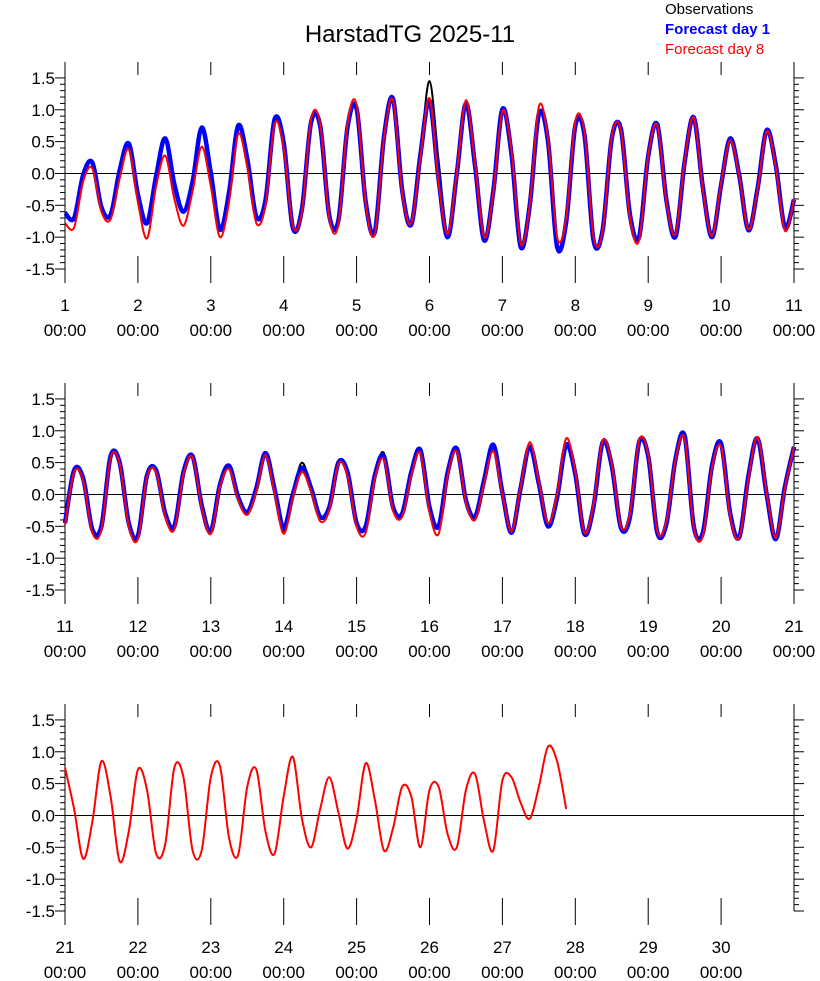 The width and height of the screenshot is (820, 981). What do you see at coordinates (648, 639) in the screenshot?
I see `x-tick-label: 19 00:00` at bounding box center [648, 639].